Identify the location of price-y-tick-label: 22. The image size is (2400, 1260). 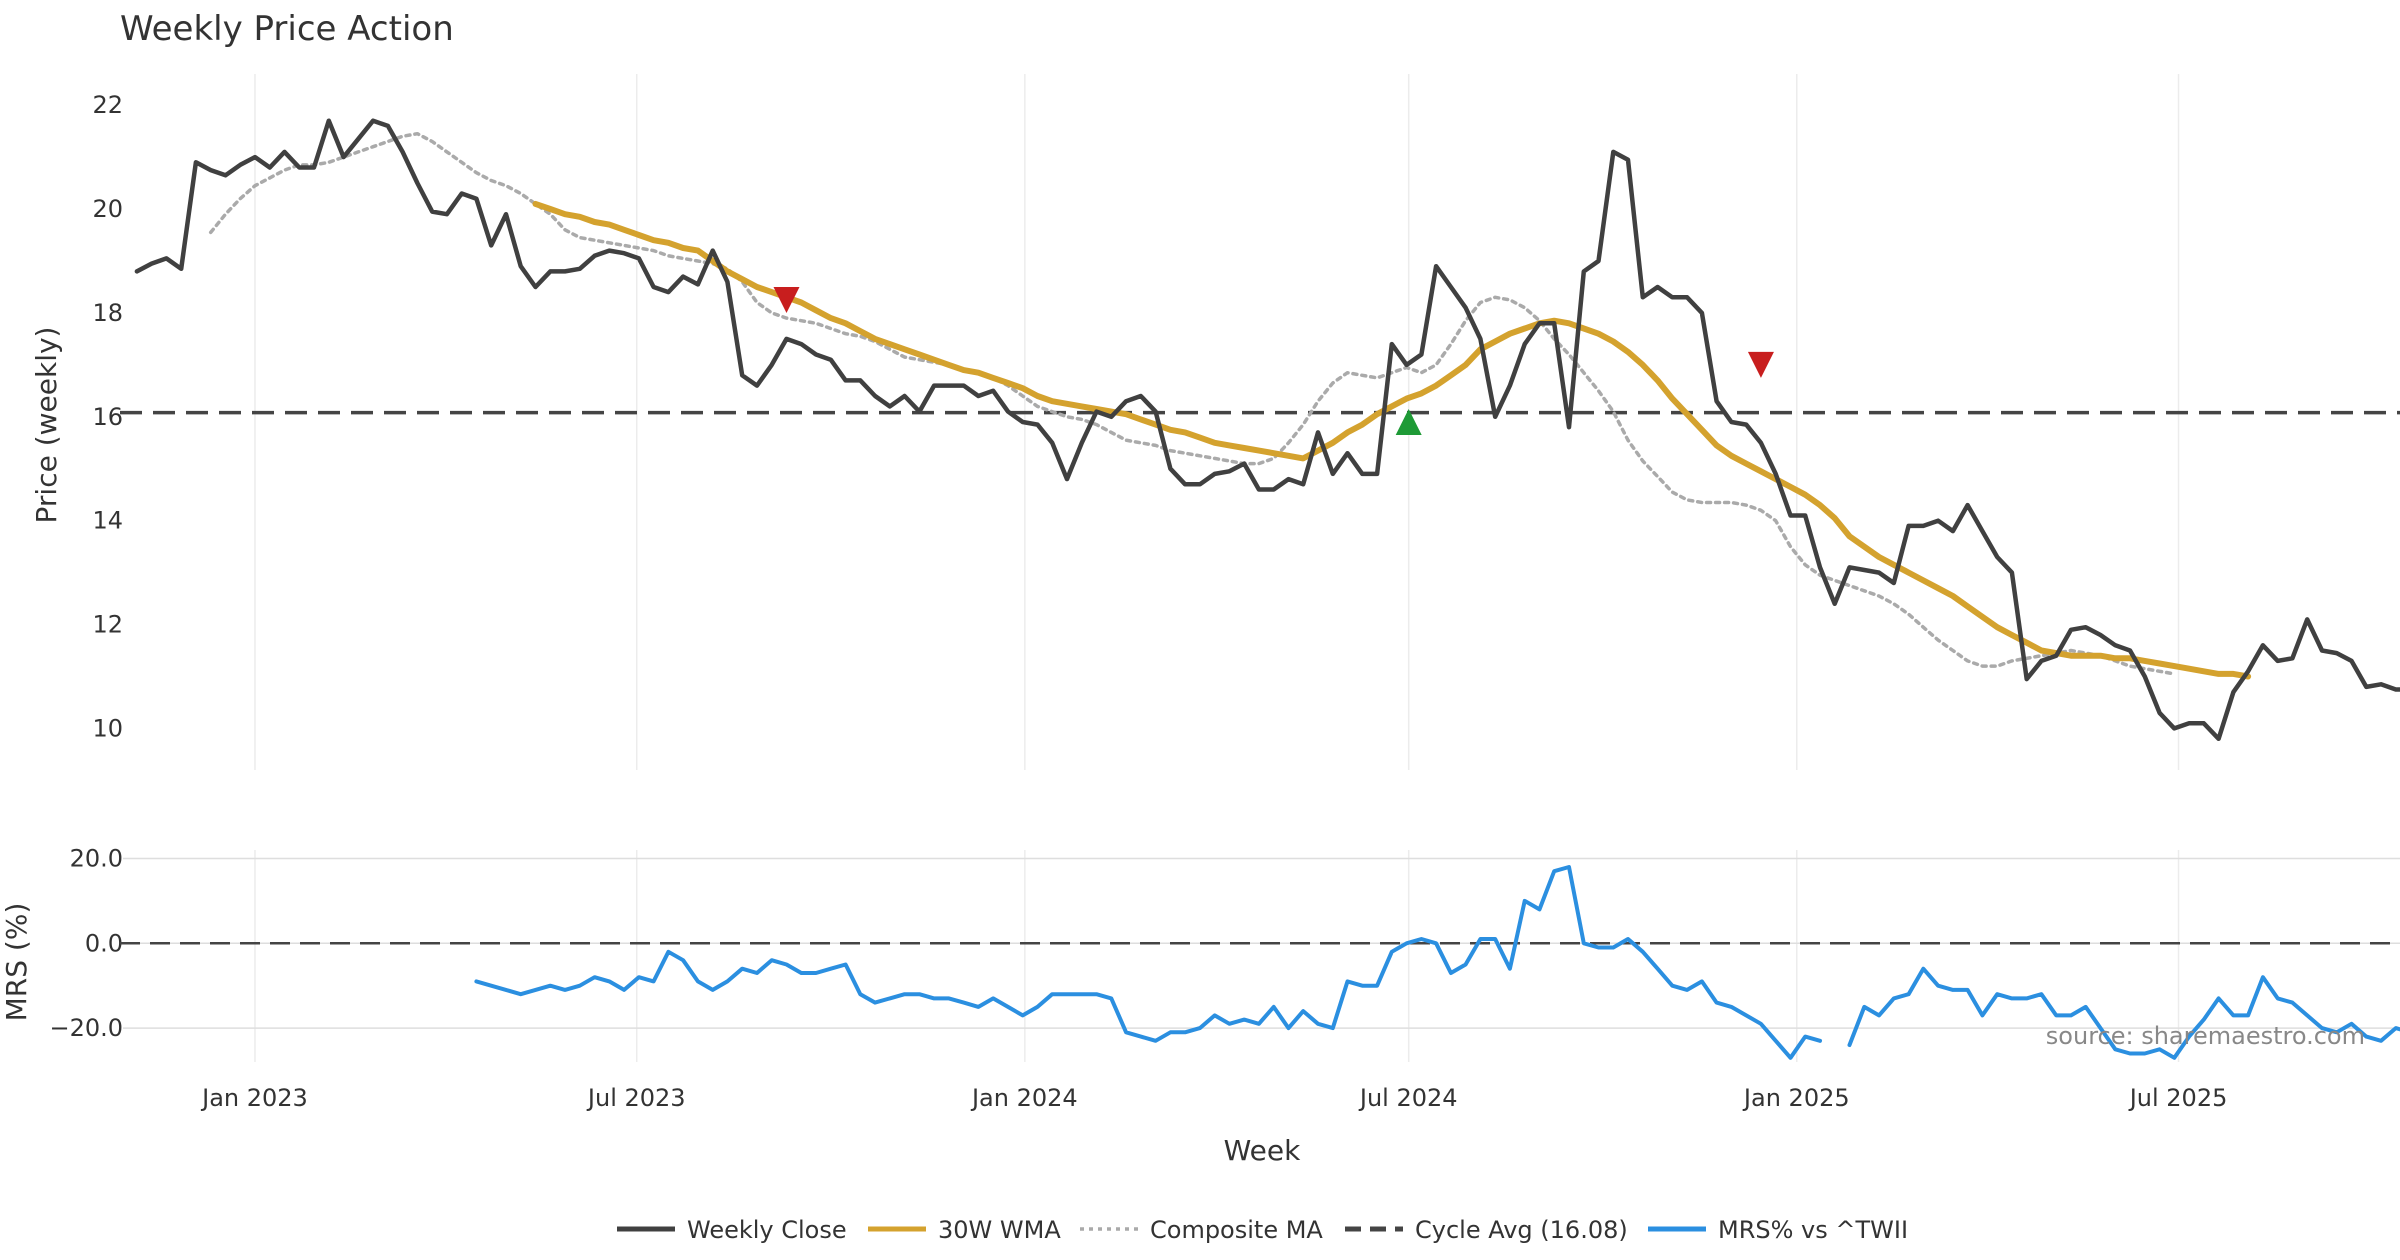
(107, 105).